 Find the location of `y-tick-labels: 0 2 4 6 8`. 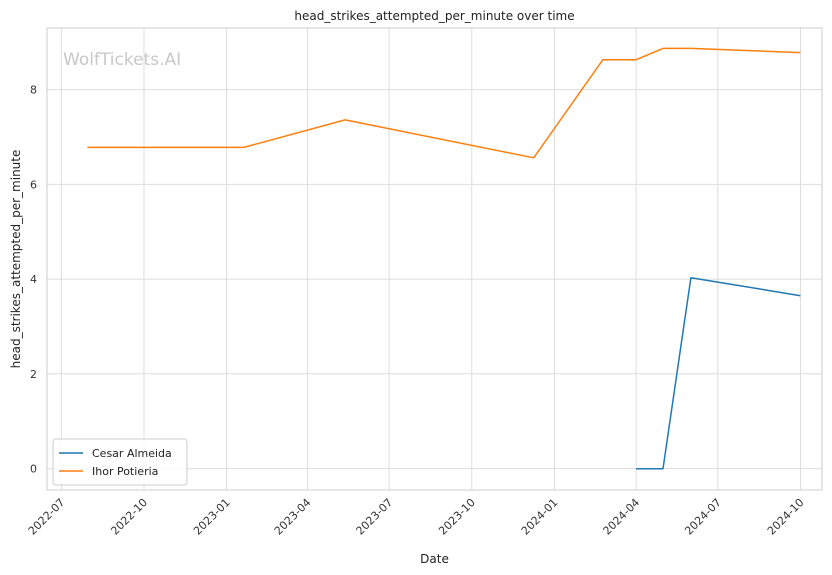

y-tick-labels: 0 2 4 6 8 is located at coordinates (33, 280).